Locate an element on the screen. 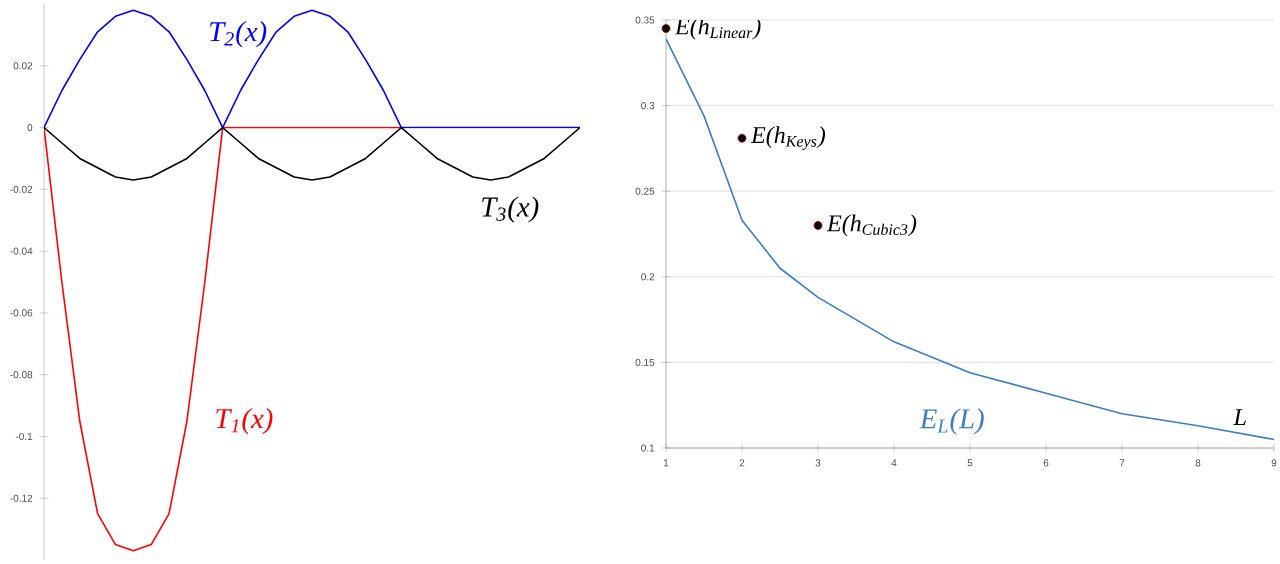 The image size is (1280, 564). annotation: E(h$_{Cubic3}$) is located at coordinates (871, 225).